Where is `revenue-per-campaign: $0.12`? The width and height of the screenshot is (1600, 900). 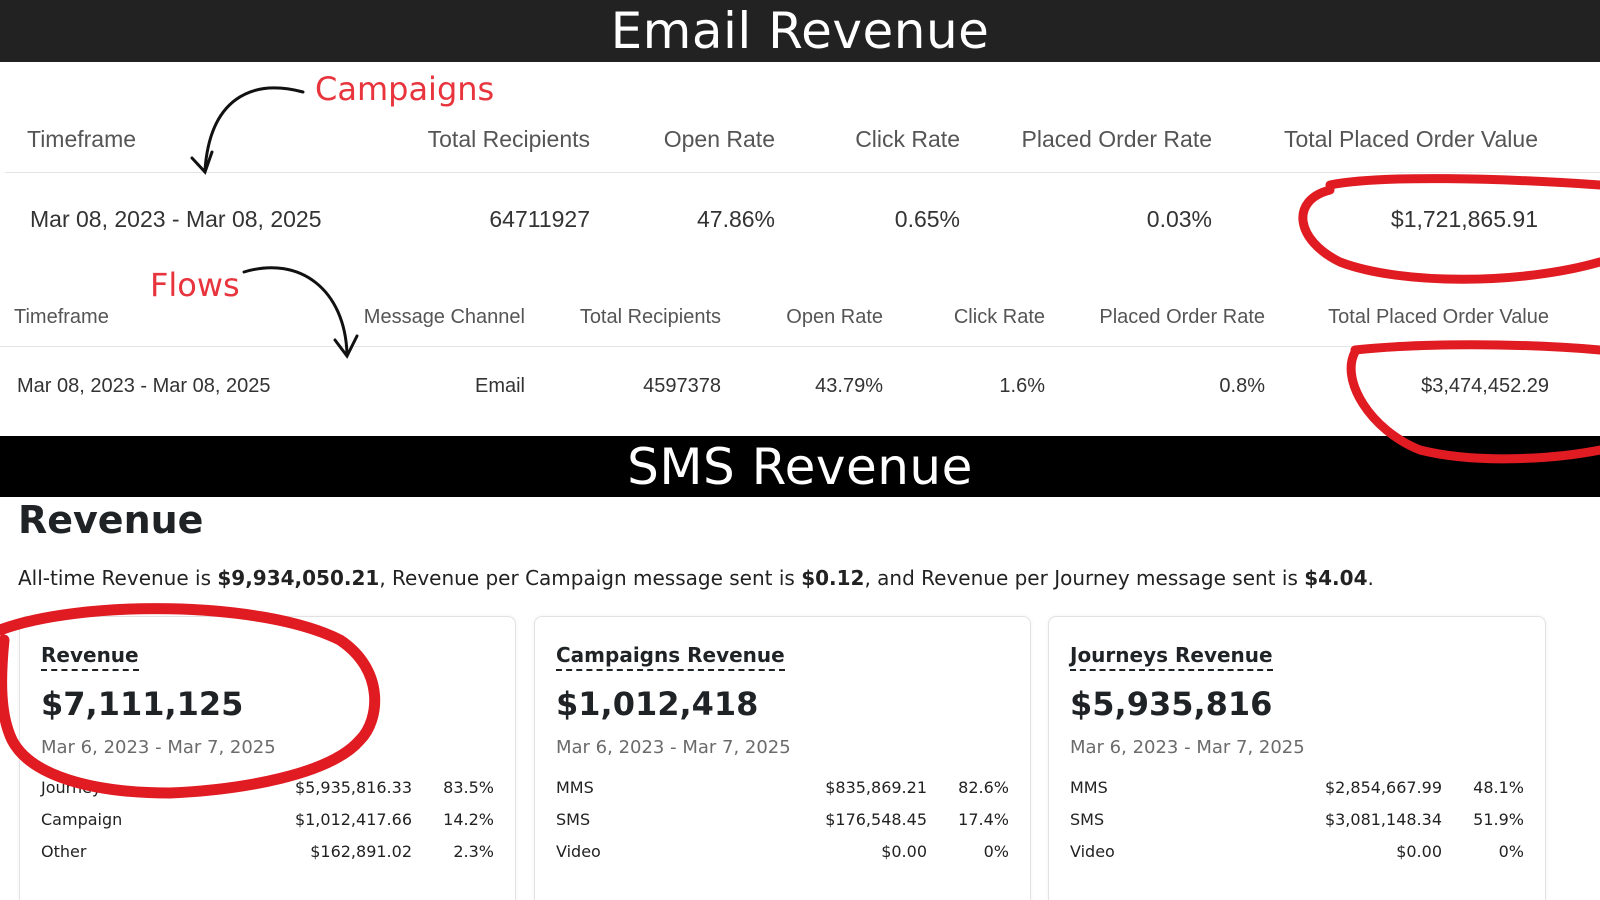
revenue-per-campaign: $0.12 is located at coordinates (833, 578).